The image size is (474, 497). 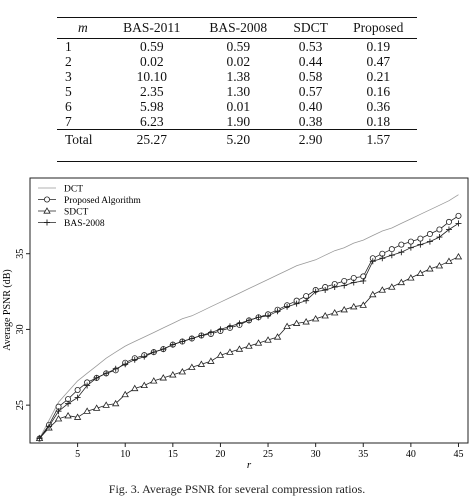 I want to click on table-cell: 0.21, so click(x=378, y=76).